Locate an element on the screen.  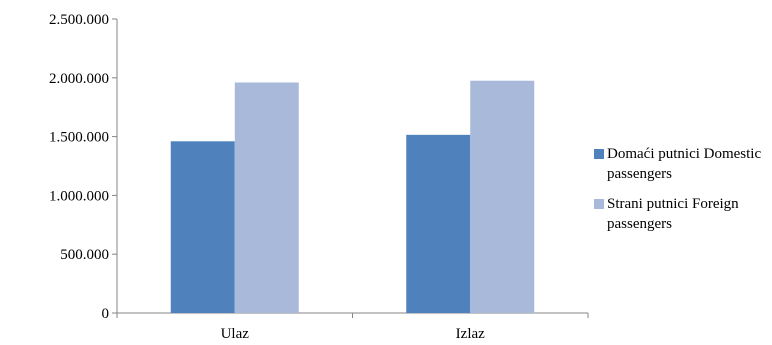
y-tick-label: 2.000.000 is located at coordinates (79, 79).